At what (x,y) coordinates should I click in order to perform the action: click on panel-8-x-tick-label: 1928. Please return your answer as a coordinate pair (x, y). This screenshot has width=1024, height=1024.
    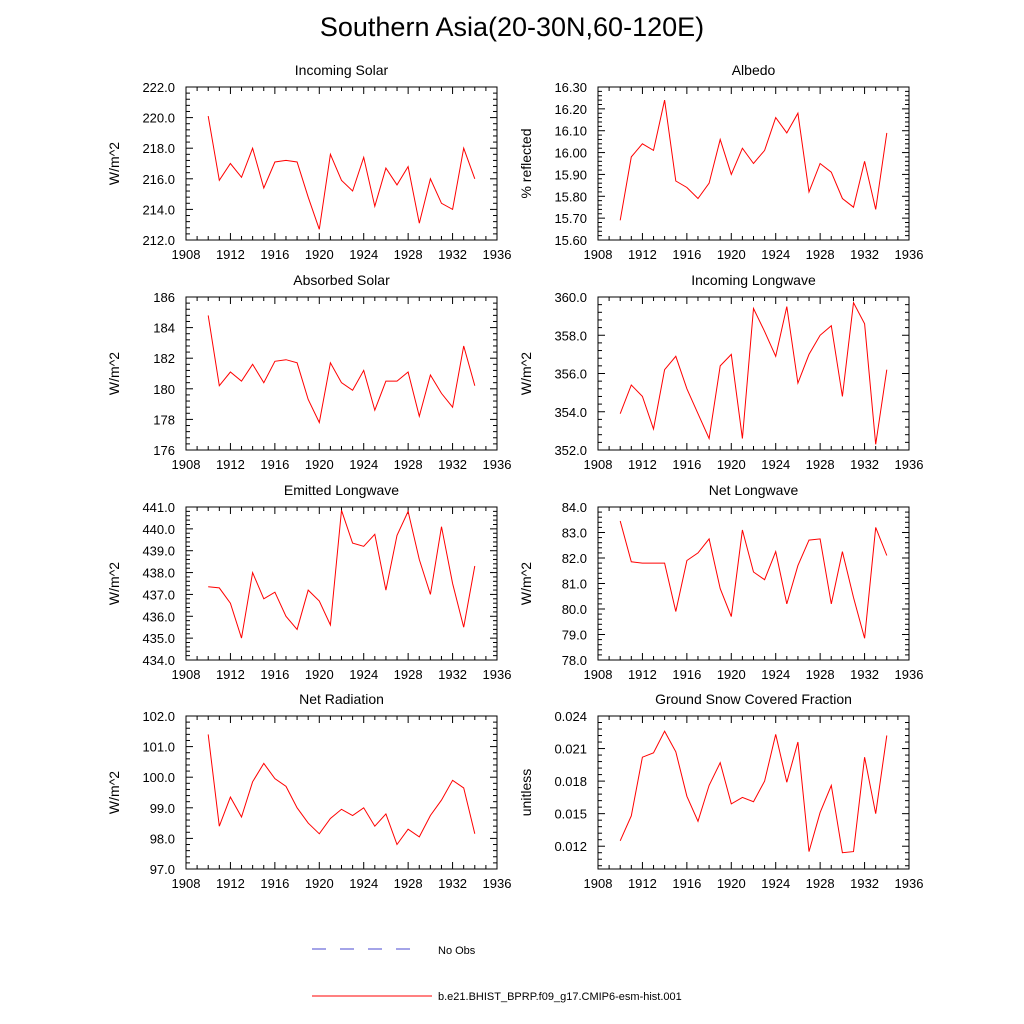
    Looking at the image, I should click on (820, 883).